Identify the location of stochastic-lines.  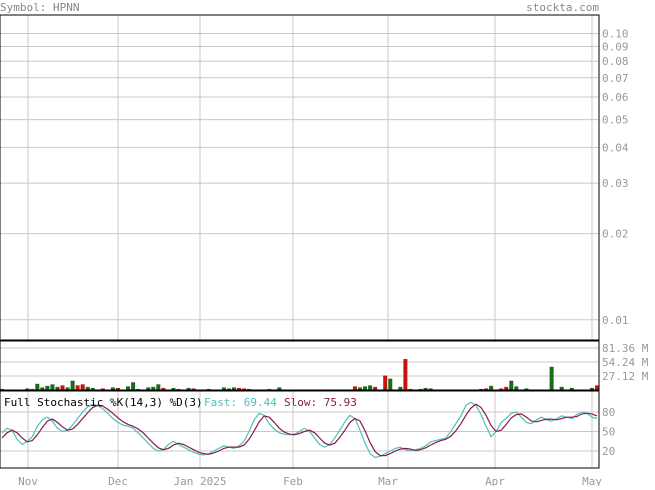
(299, 430).